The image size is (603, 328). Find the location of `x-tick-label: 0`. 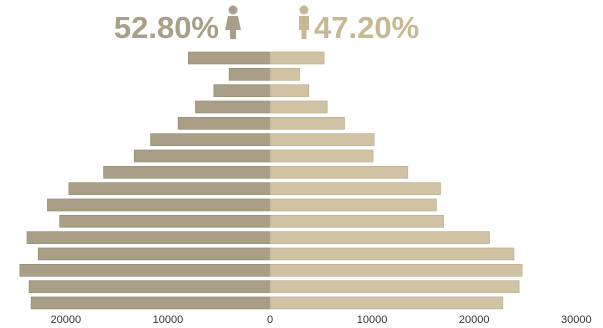

x-tick-label: 0 is located at coordinates (270, 320).